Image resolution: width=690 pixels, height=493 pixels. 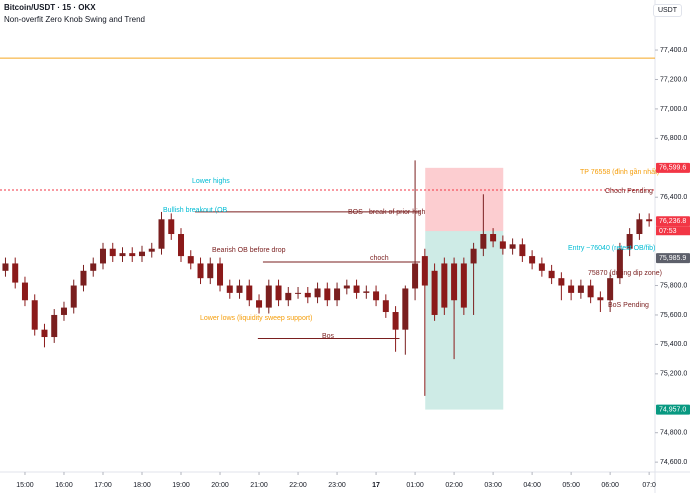 What do you see at coordinates (673, 285) in the screenshot?
I see `y-tick-label: 75,800.0` at bounding box center [673, 285].